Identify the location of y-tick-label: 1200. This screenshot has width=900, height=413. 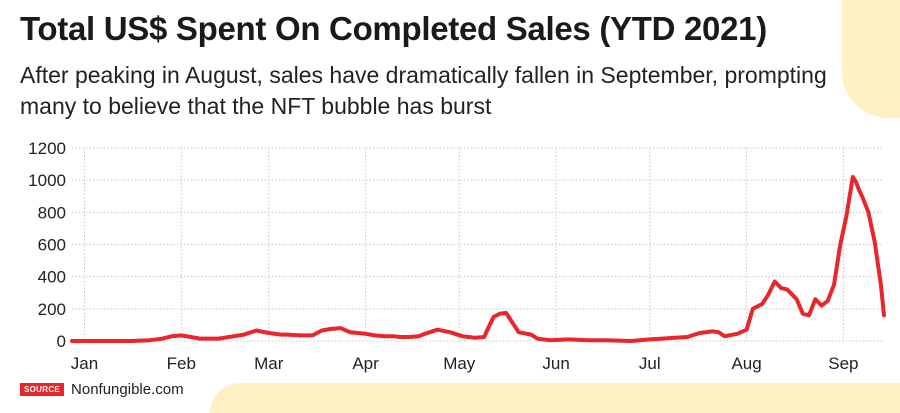
(47, 148).